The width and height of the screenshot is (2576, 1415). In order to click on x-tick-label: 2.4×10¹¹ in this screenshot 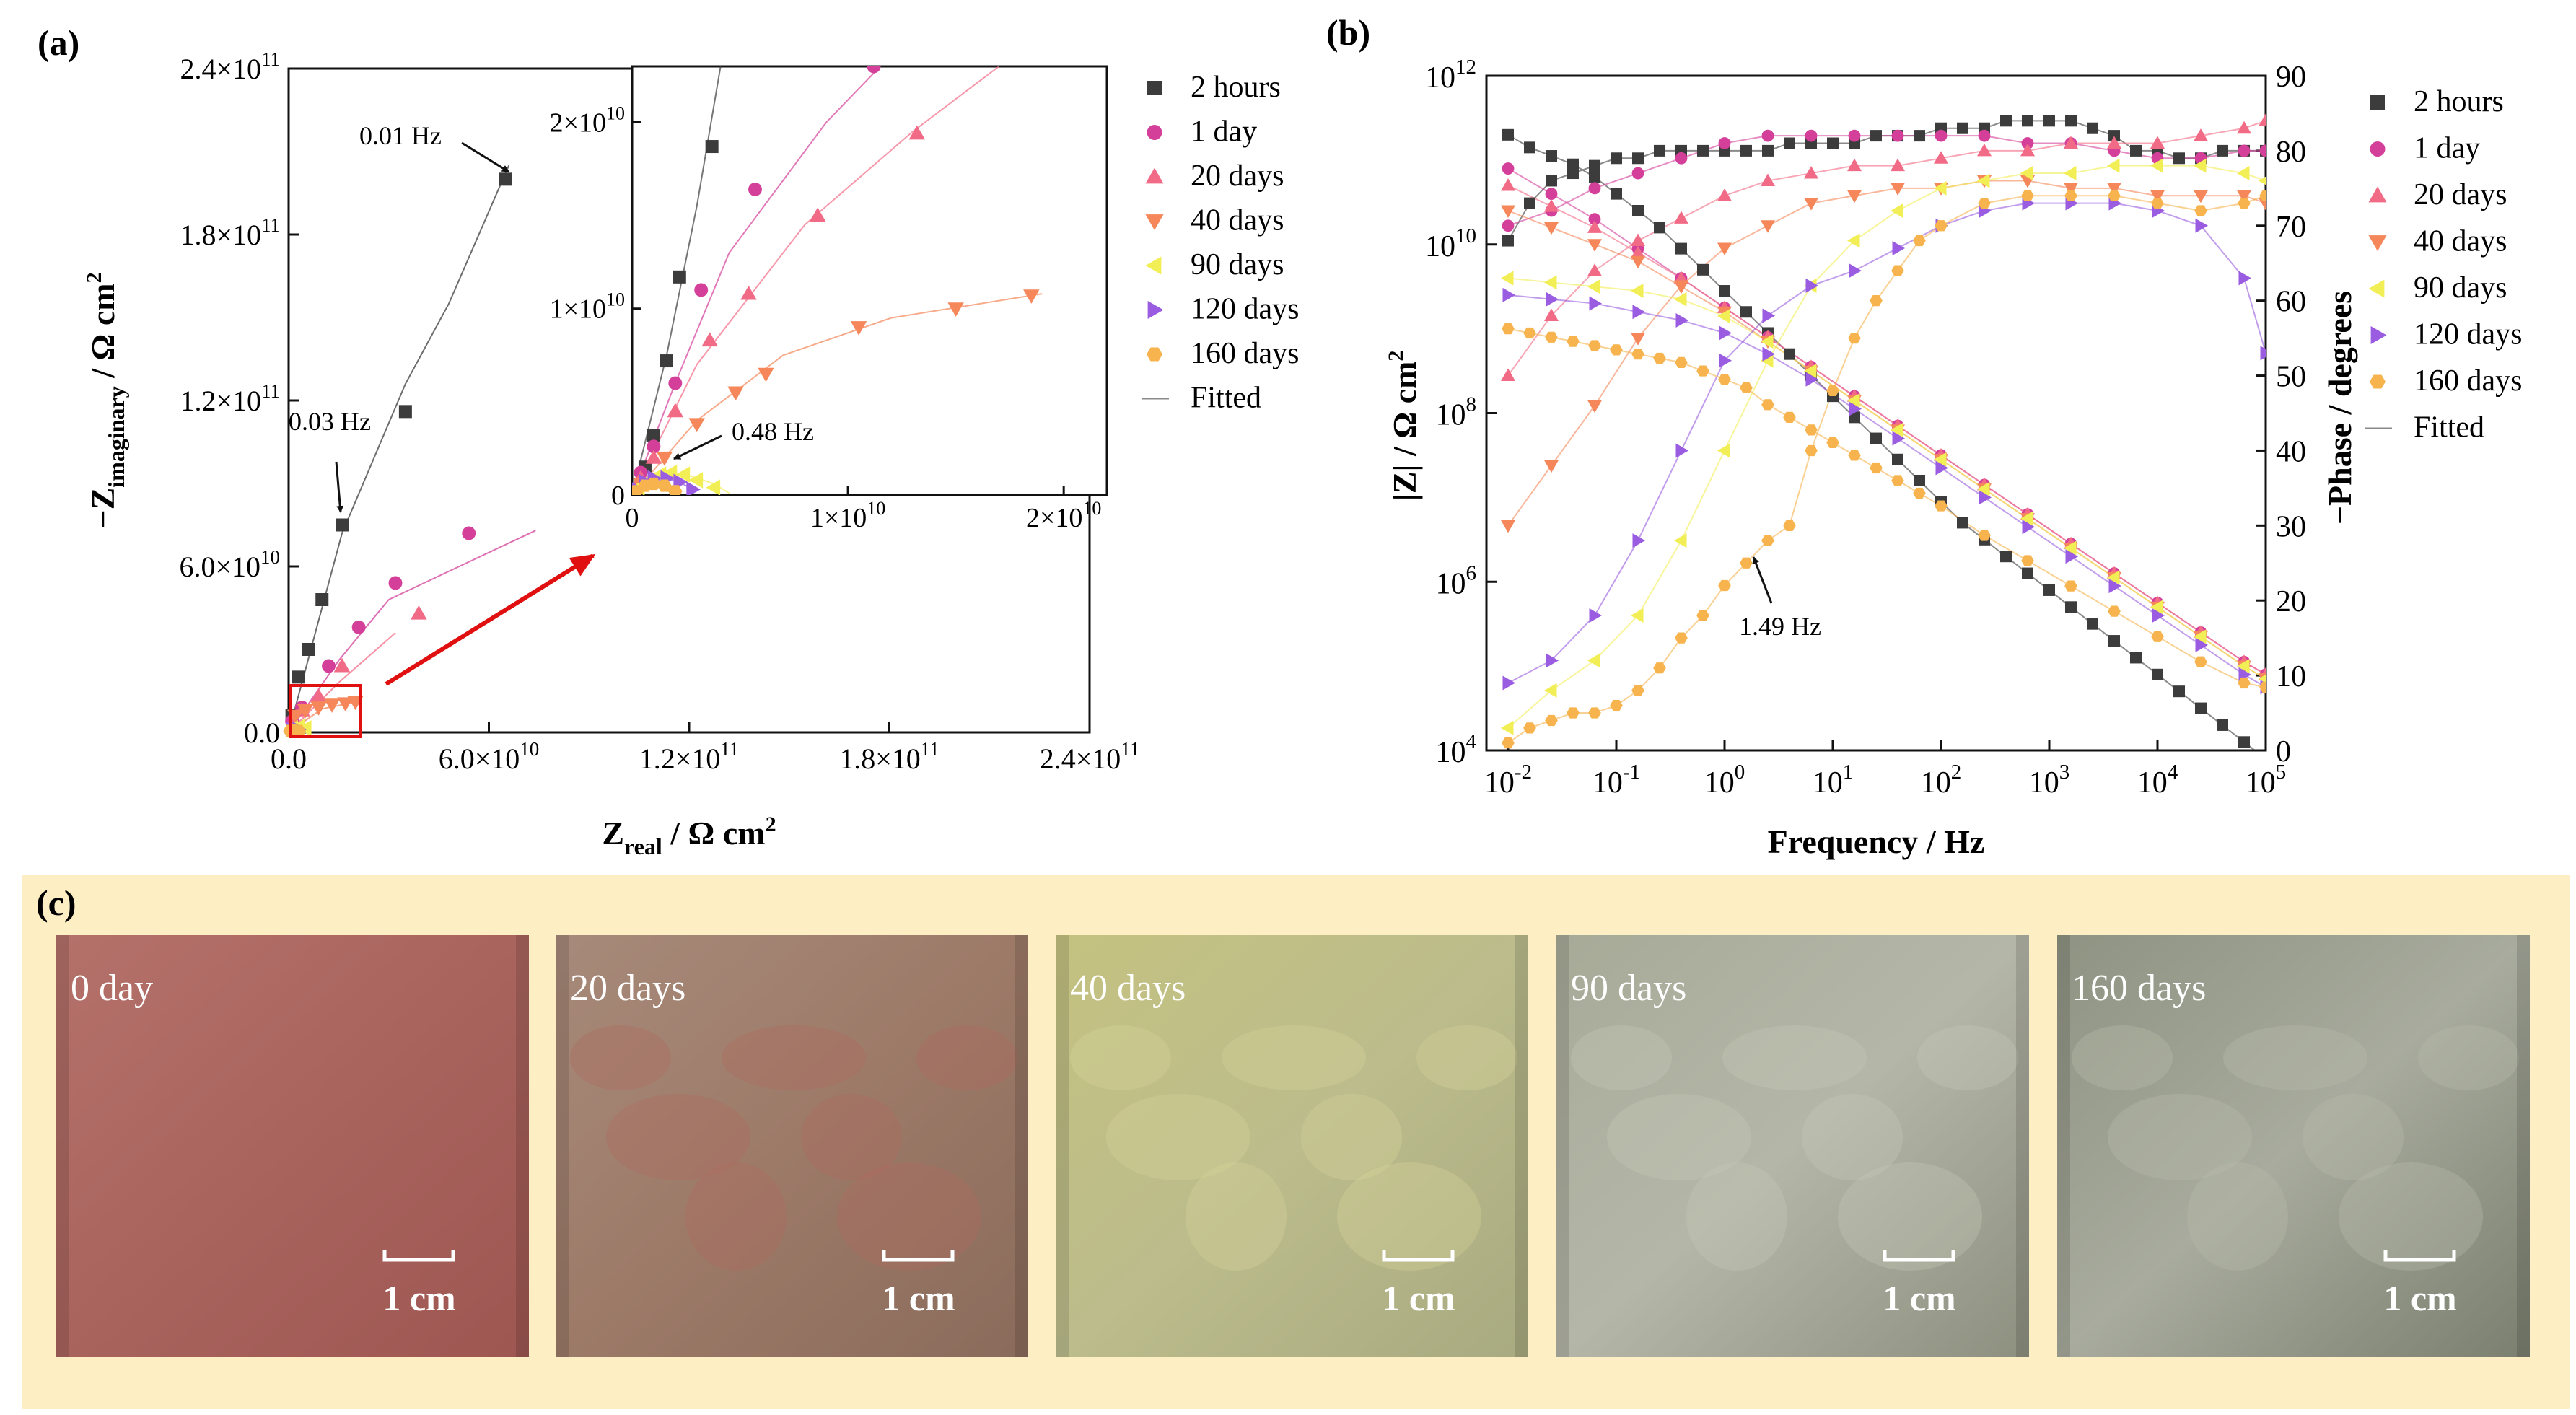, I will do `click(1090, 756)`.